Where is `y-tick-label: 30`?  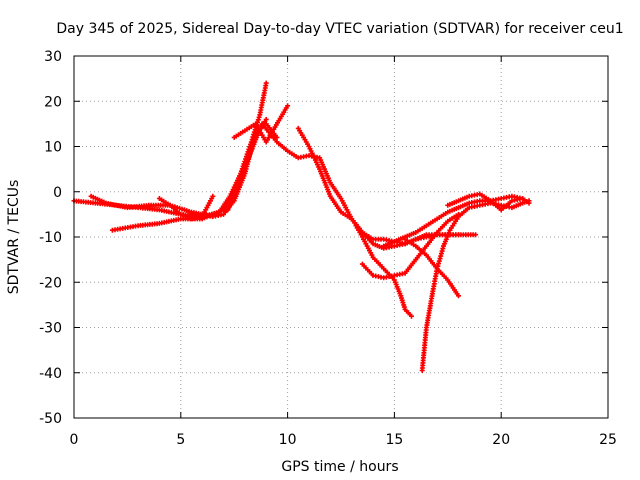 y-tick-label: 30 is located at coordinates (53, 57).